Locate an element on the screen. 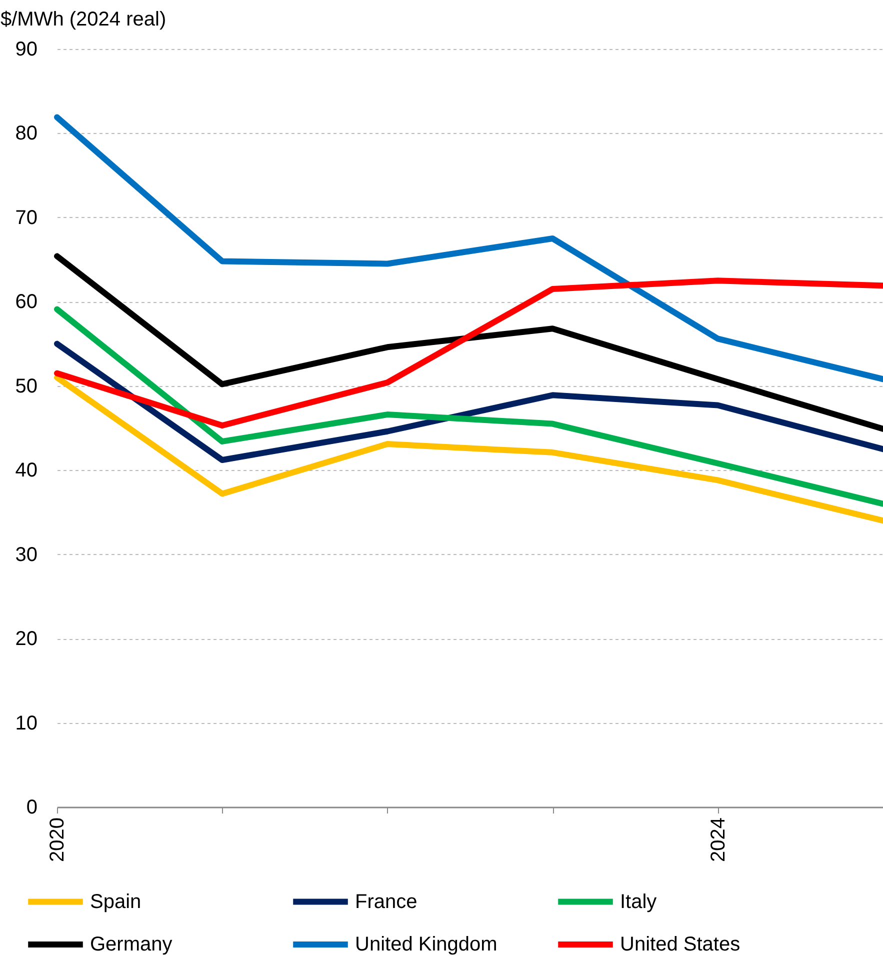  y-axis-title: $/MWh (2024 real) is located at coordinates (83, 19).